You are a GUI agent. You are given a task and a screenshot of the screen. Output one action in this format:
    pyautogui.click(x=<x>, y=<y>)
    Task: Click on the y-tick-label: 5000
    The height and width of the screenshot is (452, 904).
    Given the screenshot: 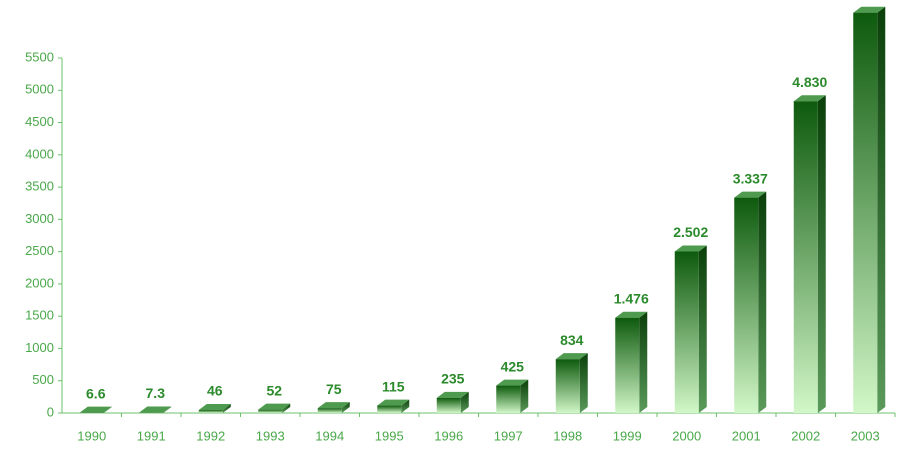 What is the action you would take?
    pyautogui.click(x=39, y=89)
    